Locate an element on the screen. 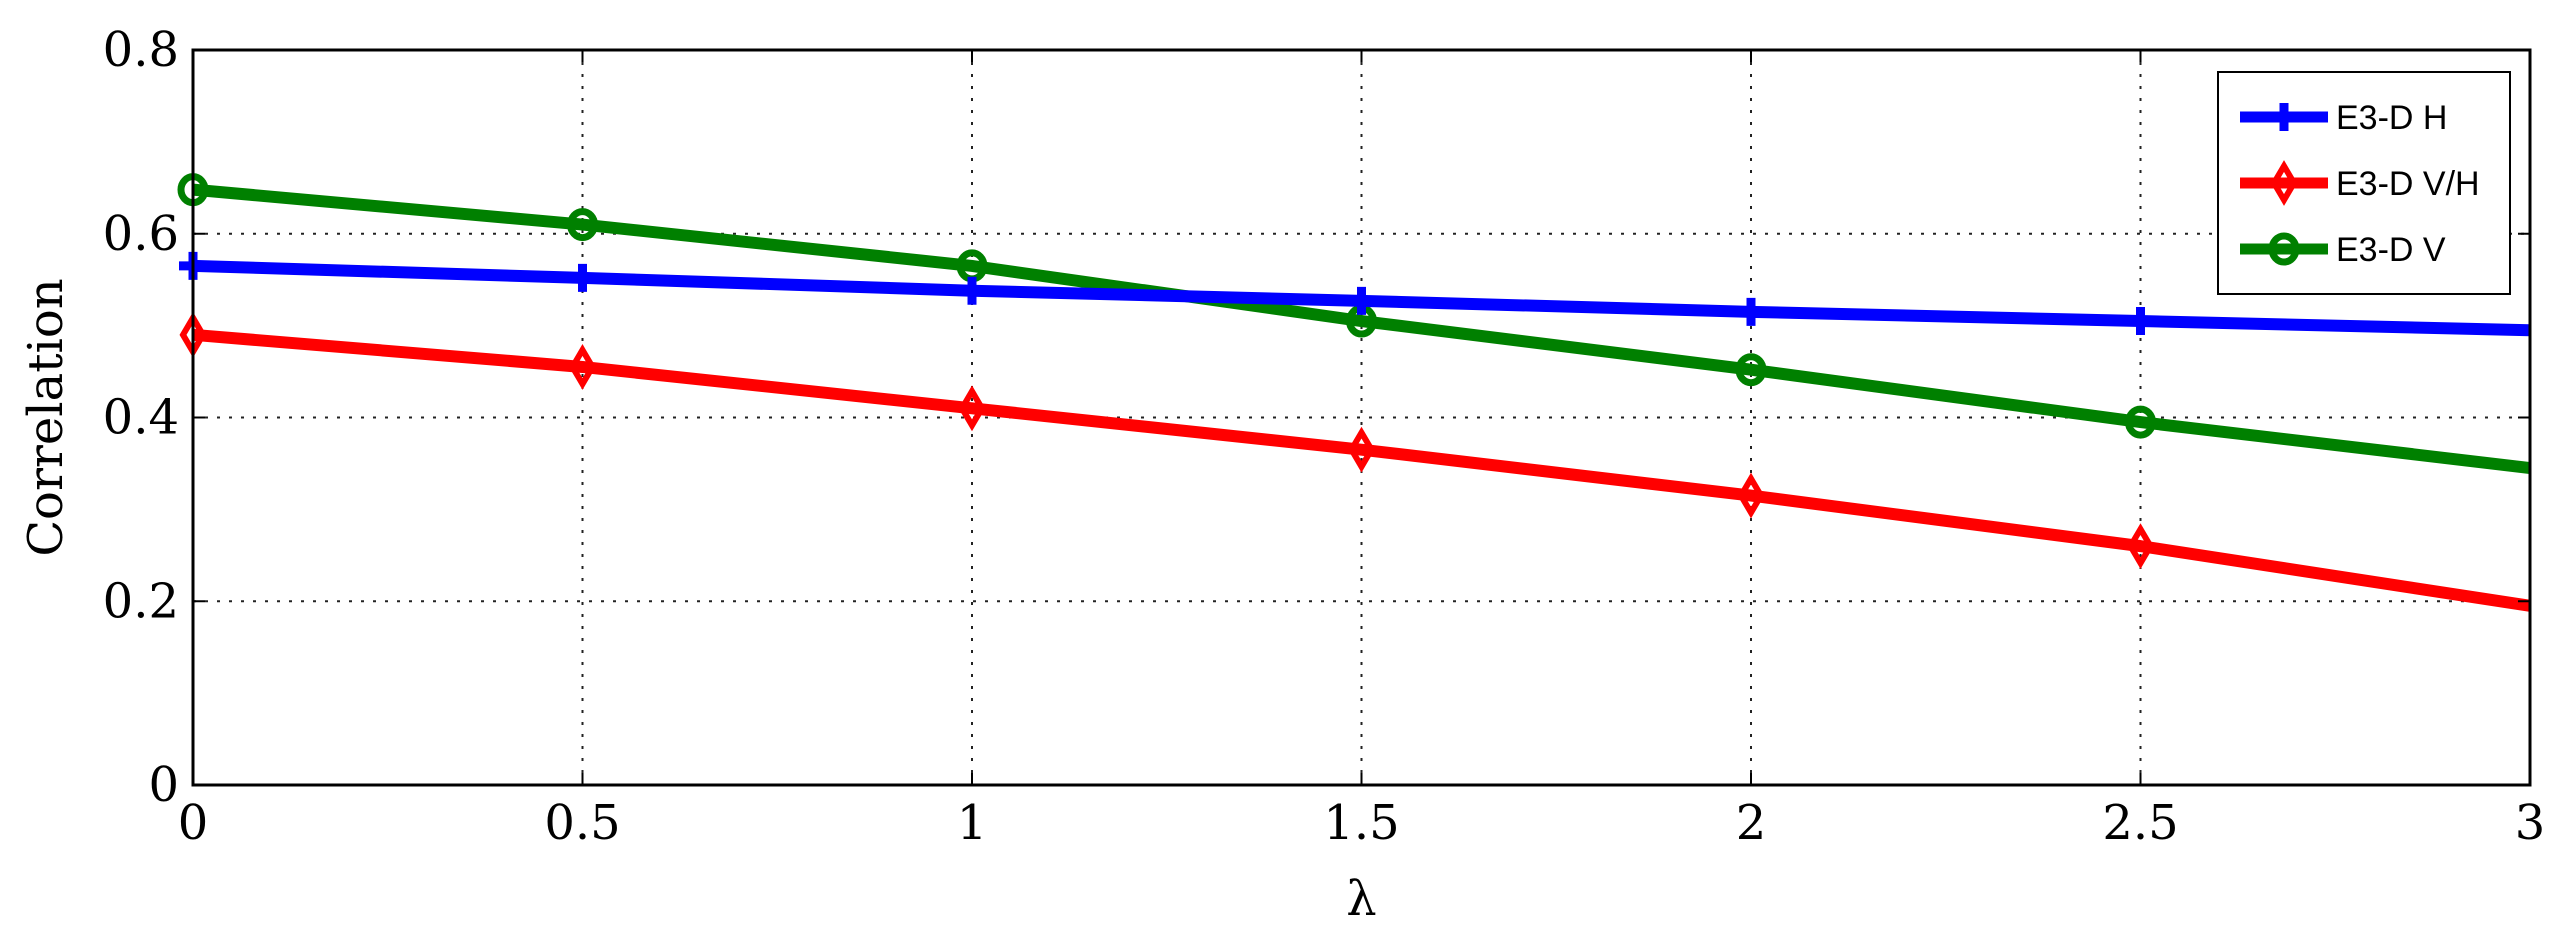 Image resolution: width=2576 pixels, height=934 pixels. x-tick-label: 0 is located at coordinates (193, 823).